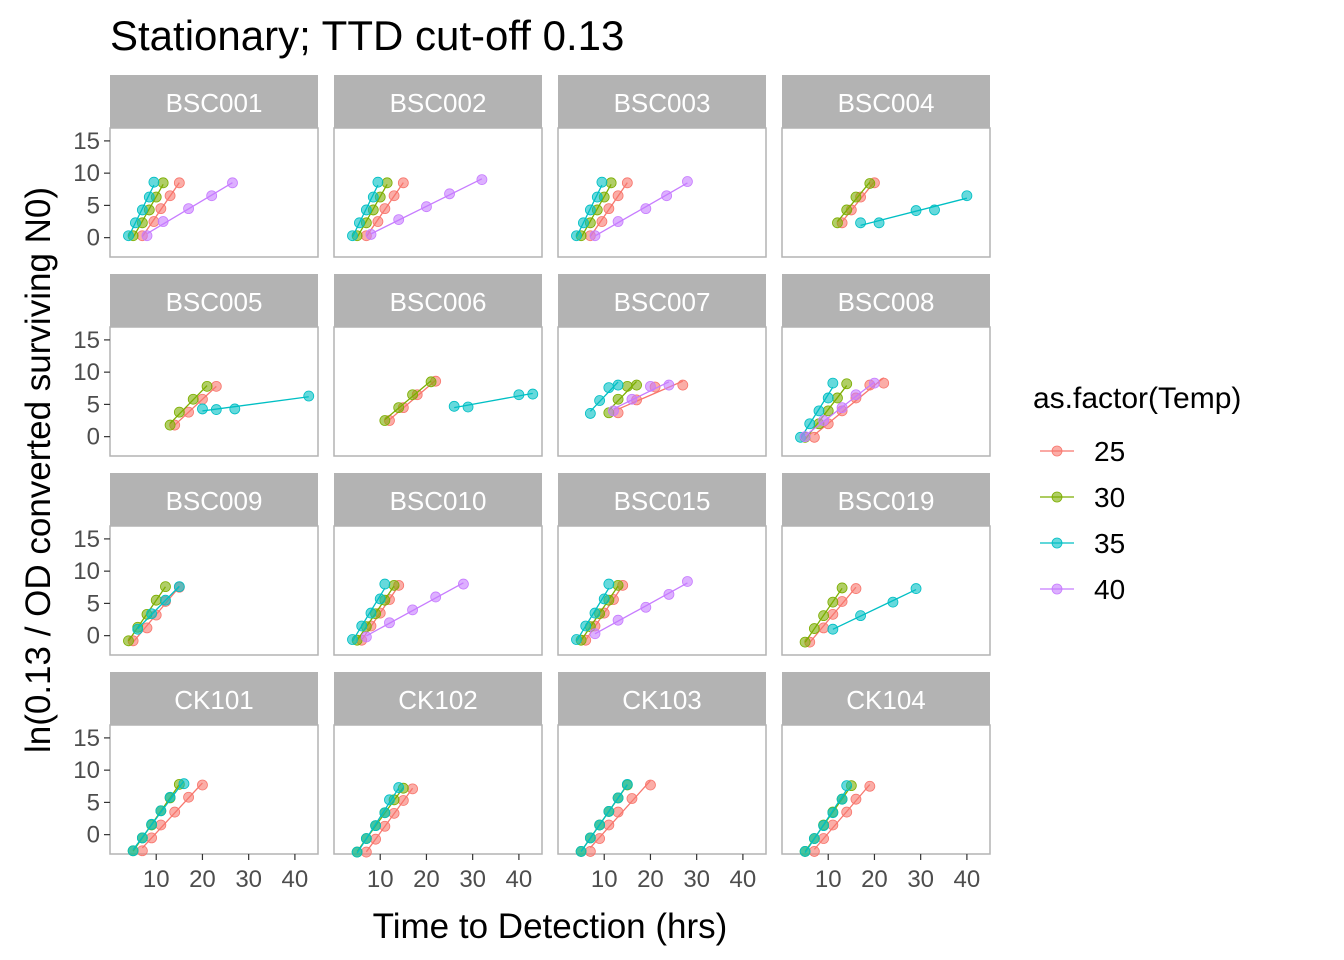 The image size is (1344, 960). What do you see at coordinates (426, 879) in the screenshot?
I see `x-tick-label: 20` at bounding box center [426, 879].